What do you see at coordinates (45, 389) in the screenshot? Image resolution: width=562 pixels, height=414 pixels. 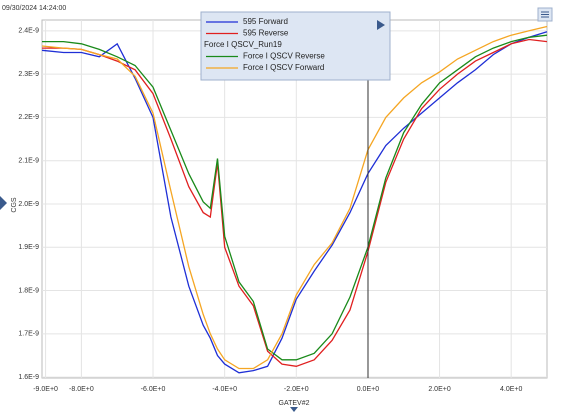 I see `x-tick-label: -9.0E+0` at bounding box center [45, 389].